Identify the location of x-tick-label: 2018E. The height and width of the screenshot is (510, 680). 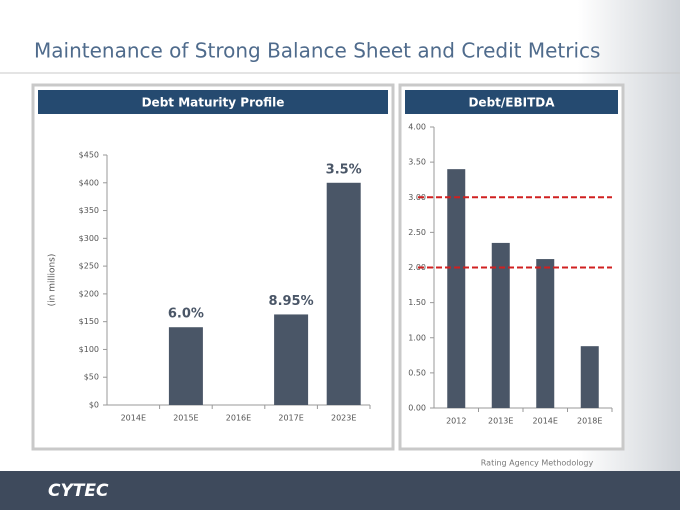
(589, 421).